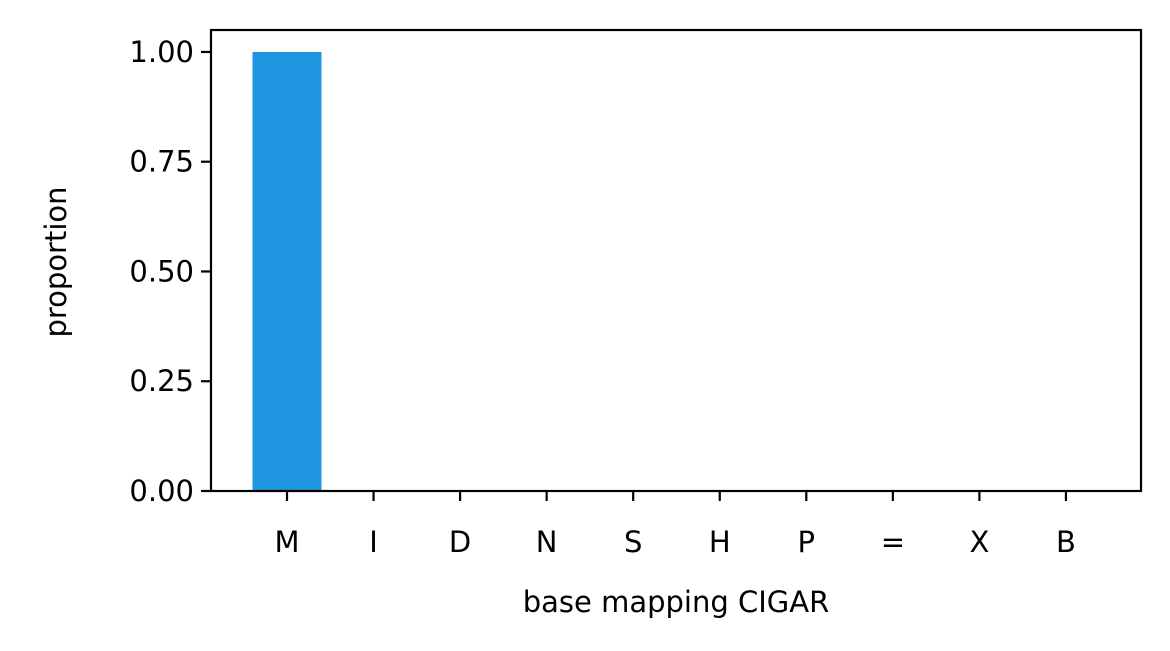 The image size is (1170, 651). Describe the element at coordinates (676, 602) in the screenshot. I see `x-axis-label: base mapping CIGAR` at that location.